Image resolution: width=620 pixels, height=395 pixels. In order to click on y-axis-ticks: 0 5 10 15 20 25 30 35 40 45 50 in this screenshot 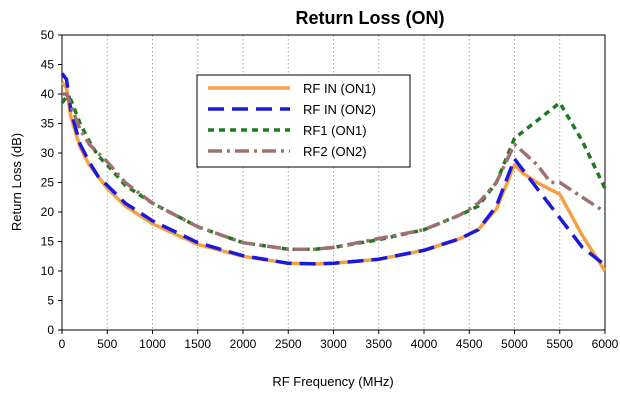, I will do `click(51, 182)`.